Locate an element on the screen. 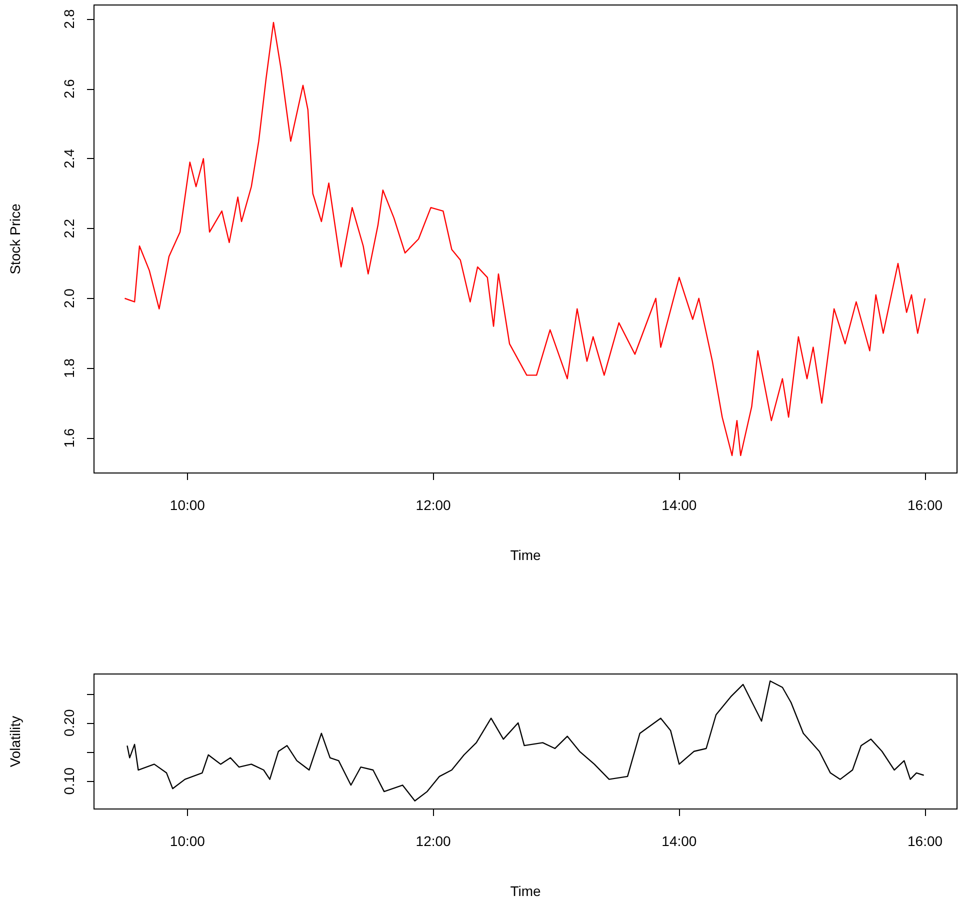  y-axis-title: Stock Price is located at coordinates (15, 238).